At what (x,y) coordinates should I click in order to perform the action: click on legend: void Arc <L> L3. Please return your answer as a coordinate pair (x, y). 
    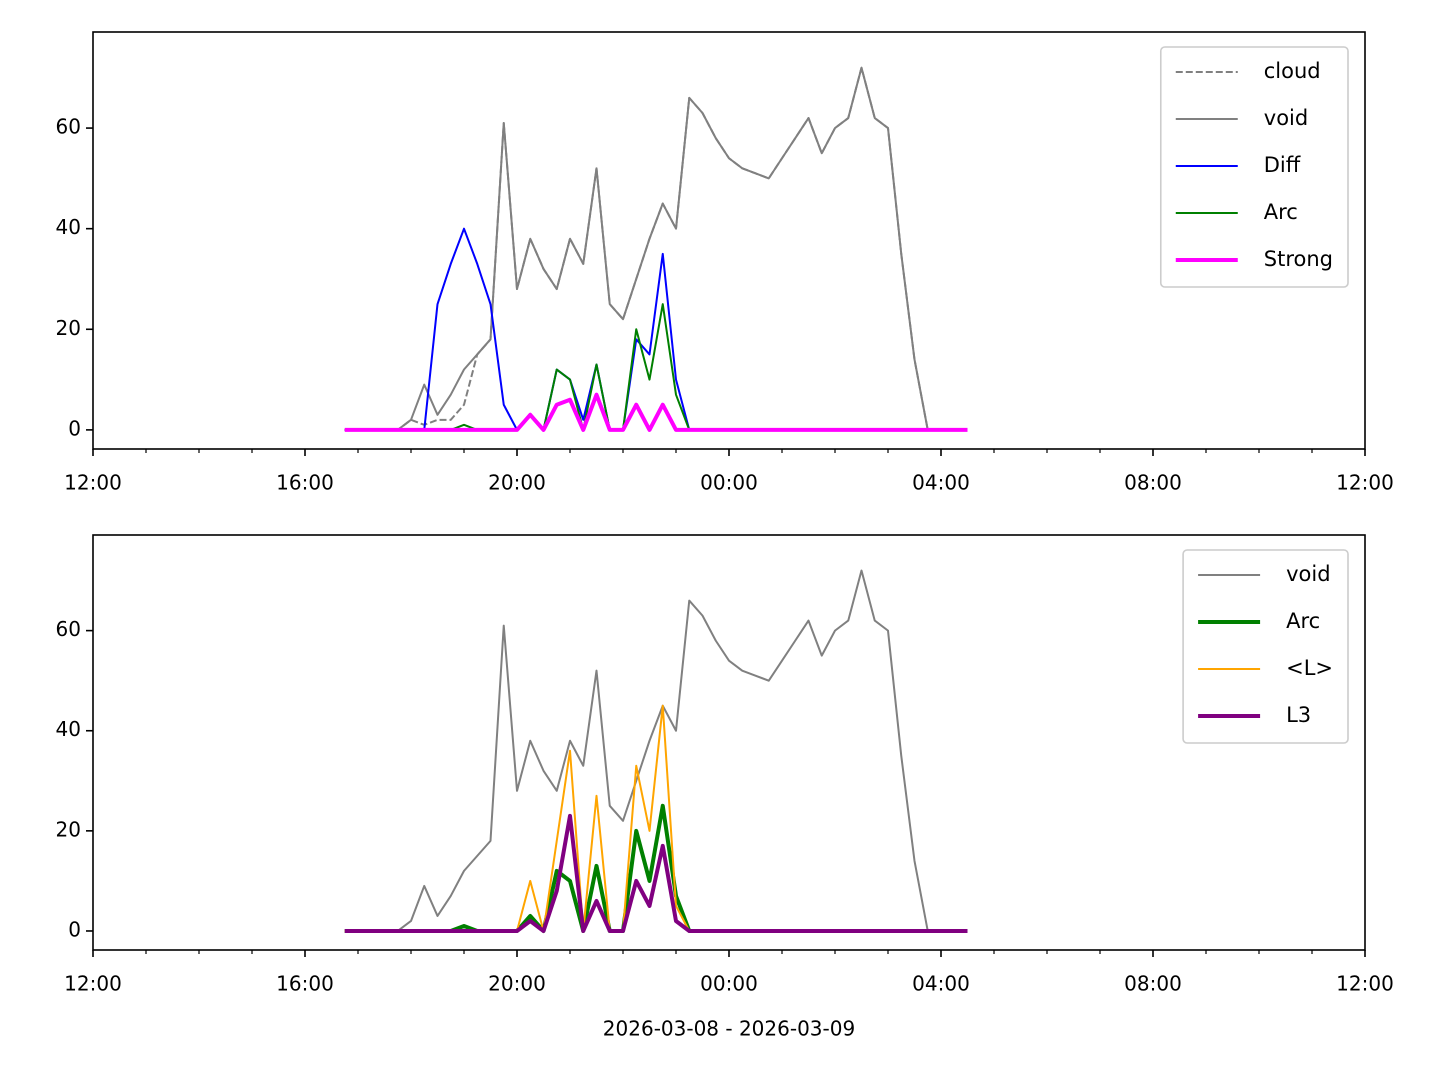
    Looking at the image, I should click on (1265, 646).